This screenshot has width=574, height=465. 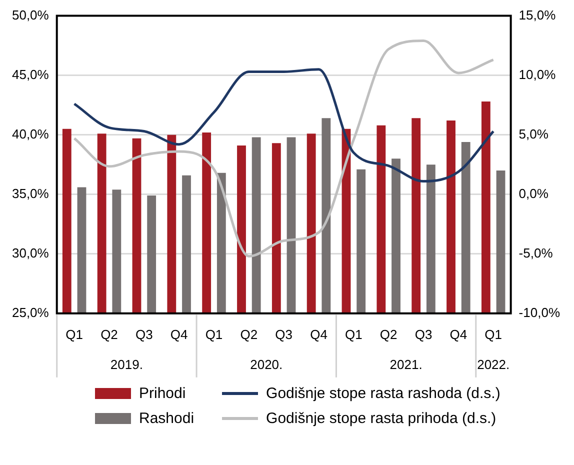 I want to click on y-tick-label: 30,0%, so click(x=31, y=252).